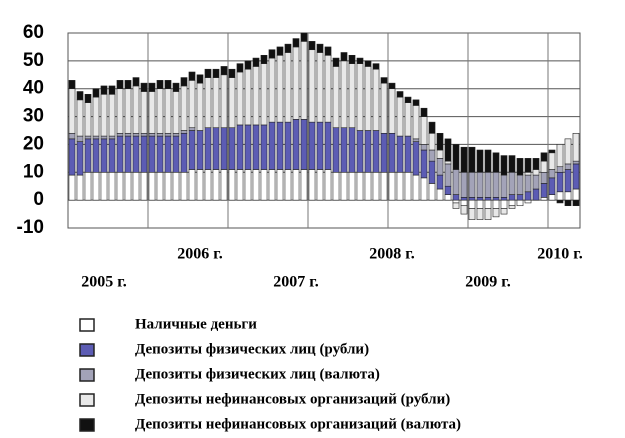 The width and height of the screenshot is (625, 438). Describe the element at coordinates (33, 60) in the screenshot. I see `y-tick-label: 50` at that location.